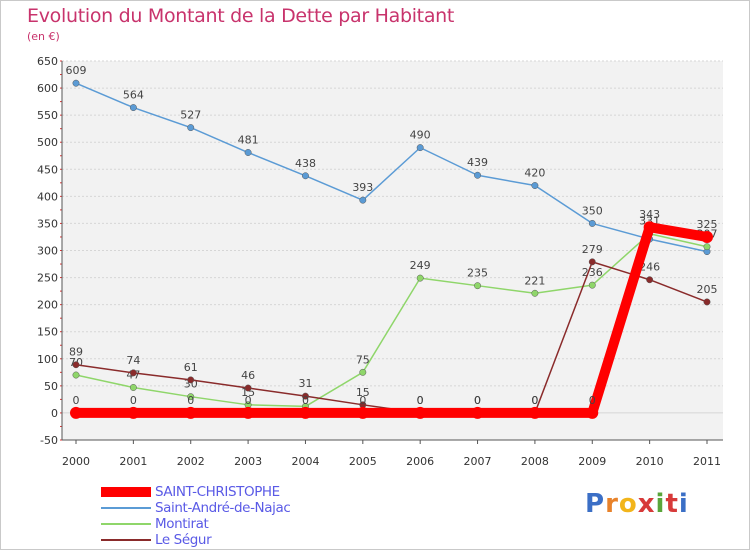  Describe the element at coordinates (535, 461) in the screenshot. I see `x-tick-label: 2008` at that location.